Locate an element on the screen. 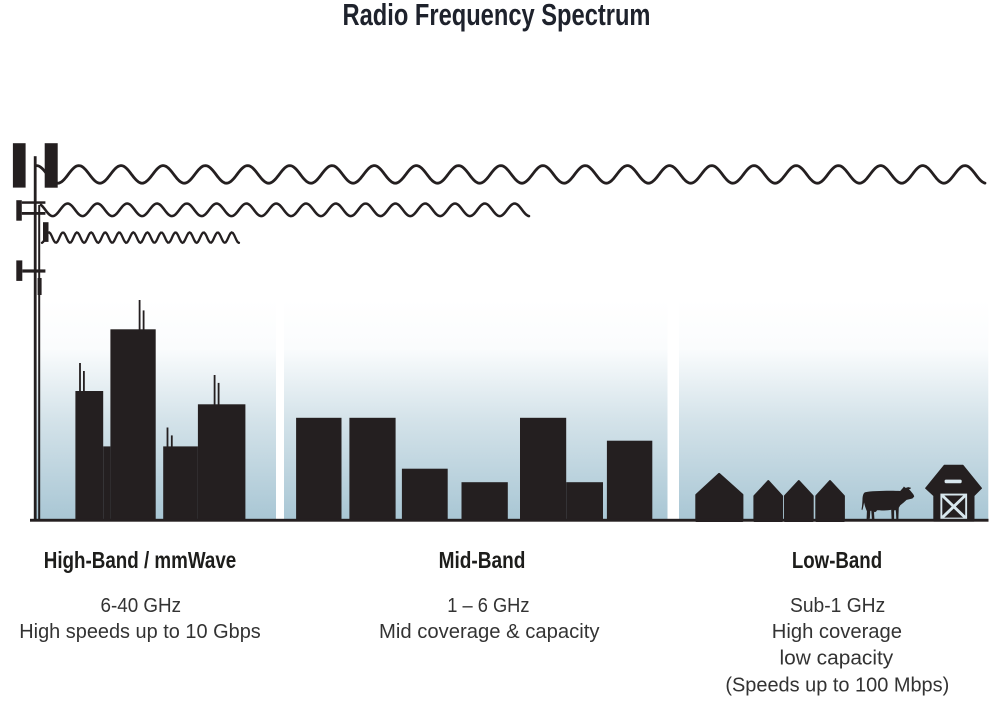  svg-text: 6-40 GHz is located at coordinates (141, 606).